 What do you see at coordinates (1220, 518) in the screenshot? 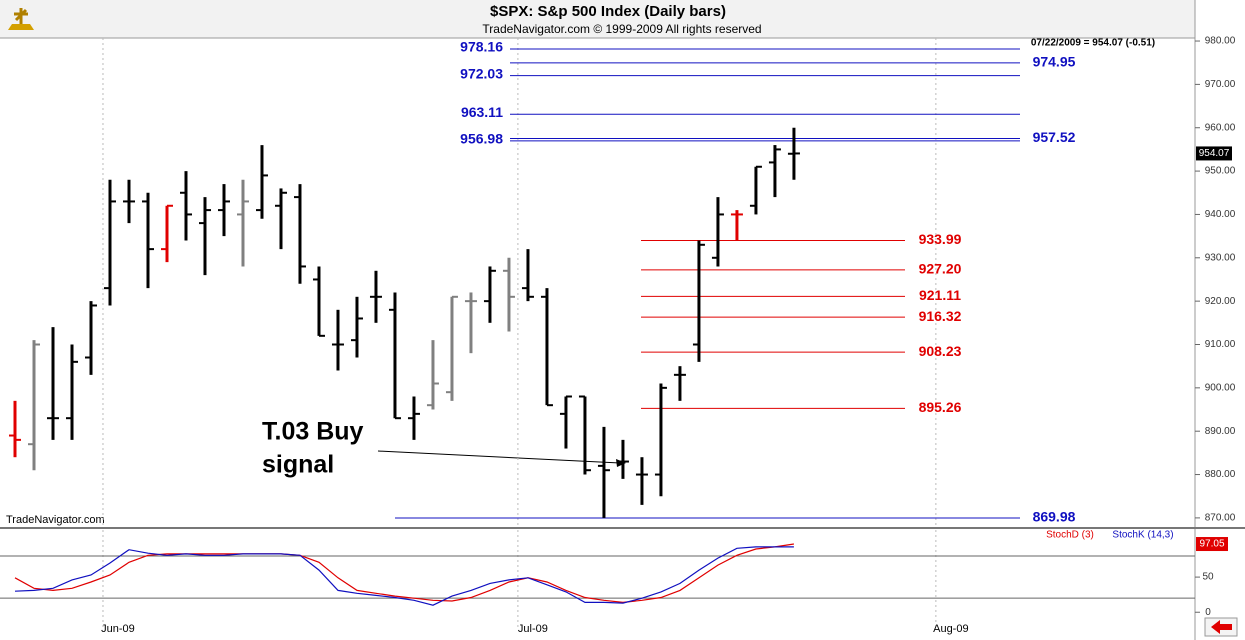
I see `y-tick-label: 870.00` at bounding box center [1220, 518].